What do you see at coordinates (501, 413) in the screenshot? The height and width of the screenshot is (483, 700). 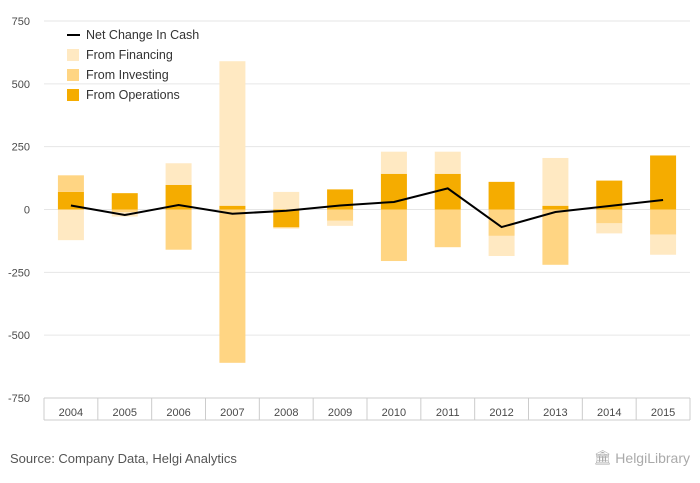 I see `x-tick-label: 2012` at bounding box center [501, 413].